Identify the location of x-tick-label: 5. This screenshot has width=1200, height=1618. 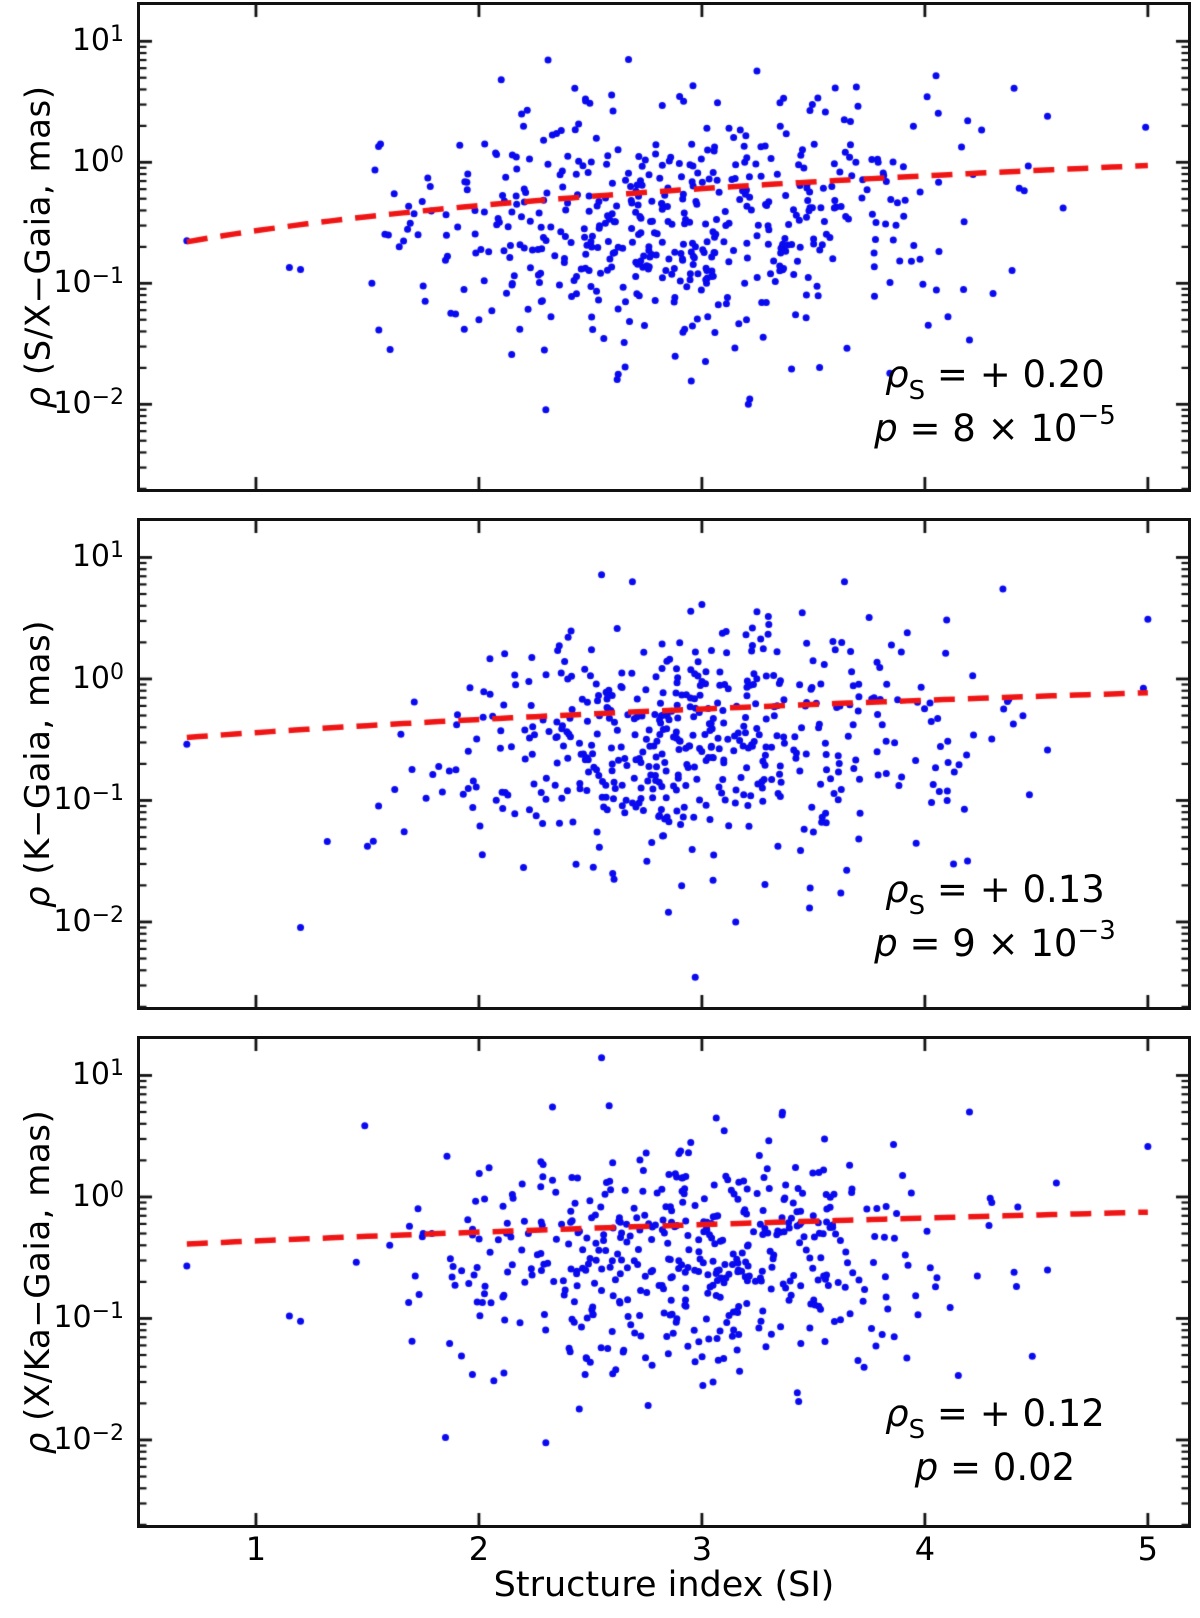
(1148, 1549).